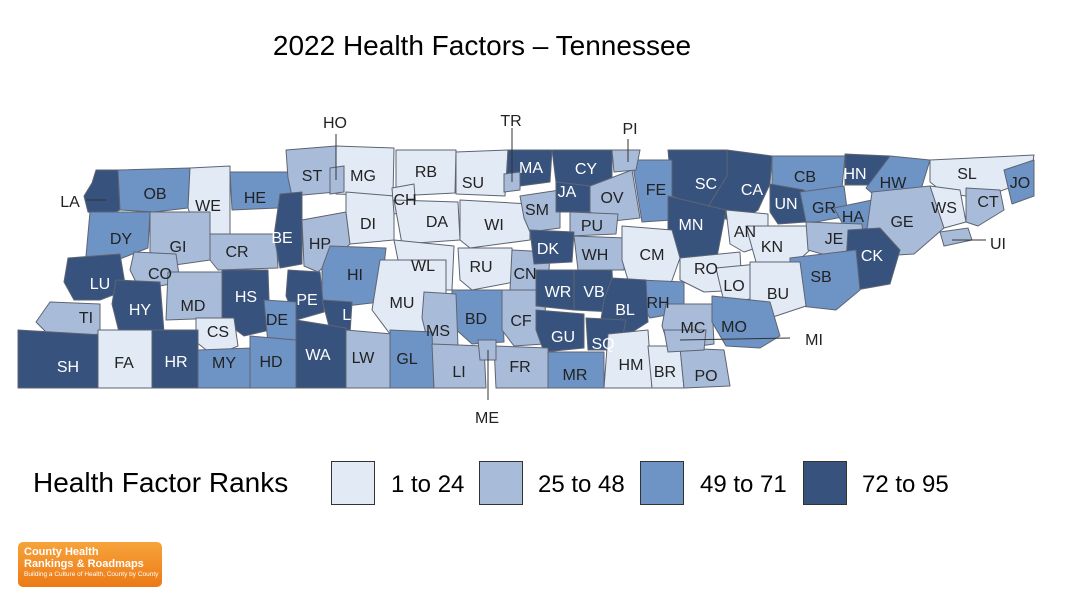 The width and height of the screenshot is (1068, 606). What do you see at coordinates (363, 176) in the screenshot?
I see `county-label-mg: MG` at bounding box center [363, 176].